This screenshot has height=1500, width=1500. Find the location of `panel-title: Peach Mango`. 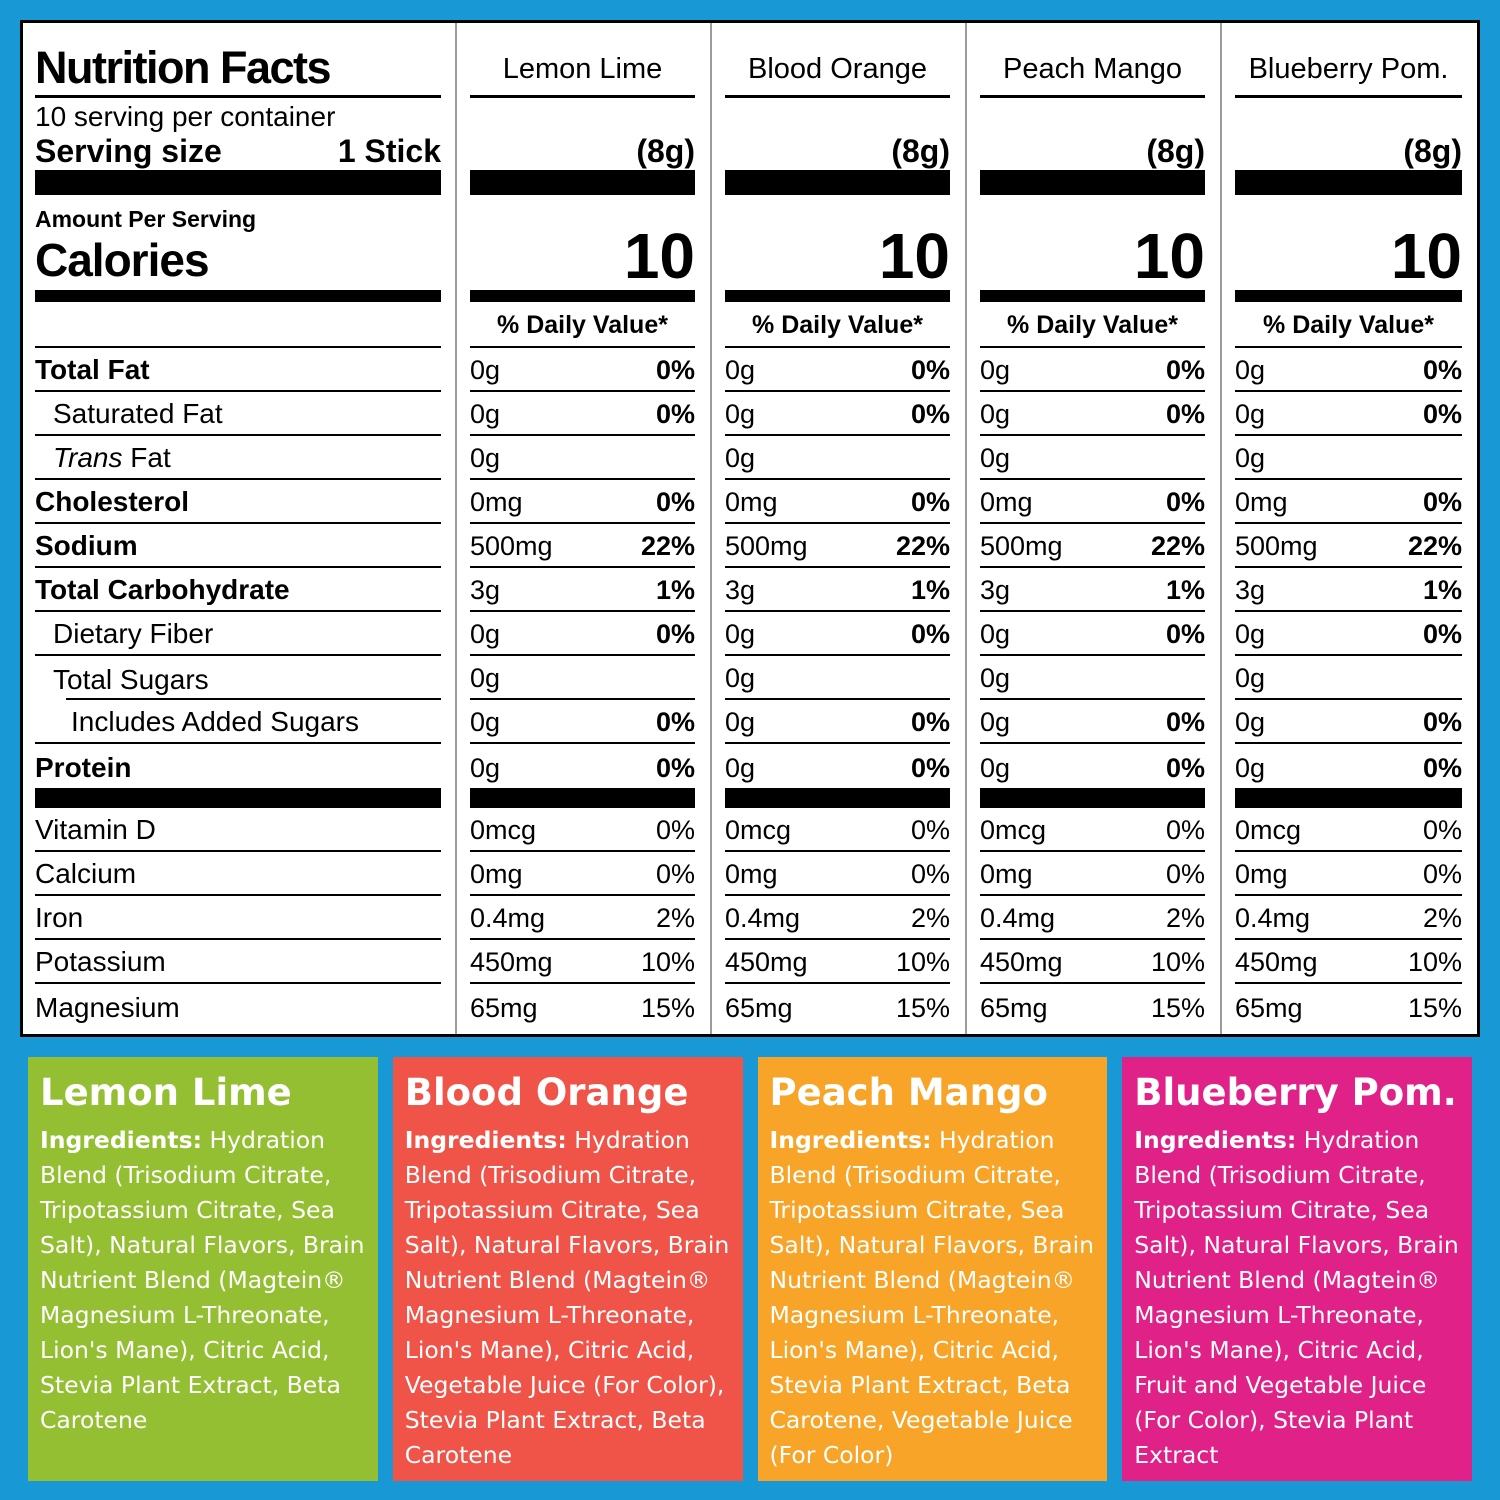

panel-title: Peach Mango is located at coordinates (908, 1092).